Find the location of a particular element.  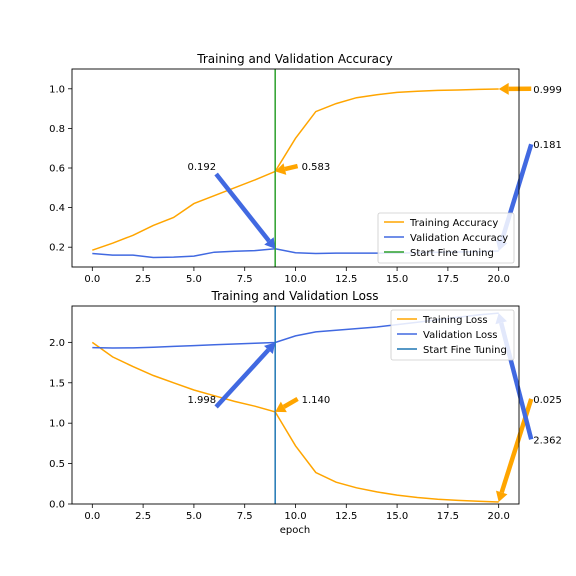

accuracy-x-tick-label: 7.5 is located at coordinates (245, 279).